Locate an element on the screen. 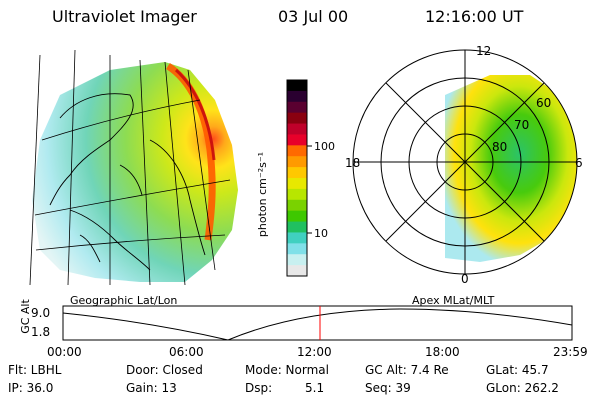 The height and width of the screenshot is (400, 600). lat-label-70: 70 is located at coordinates (522, 125).